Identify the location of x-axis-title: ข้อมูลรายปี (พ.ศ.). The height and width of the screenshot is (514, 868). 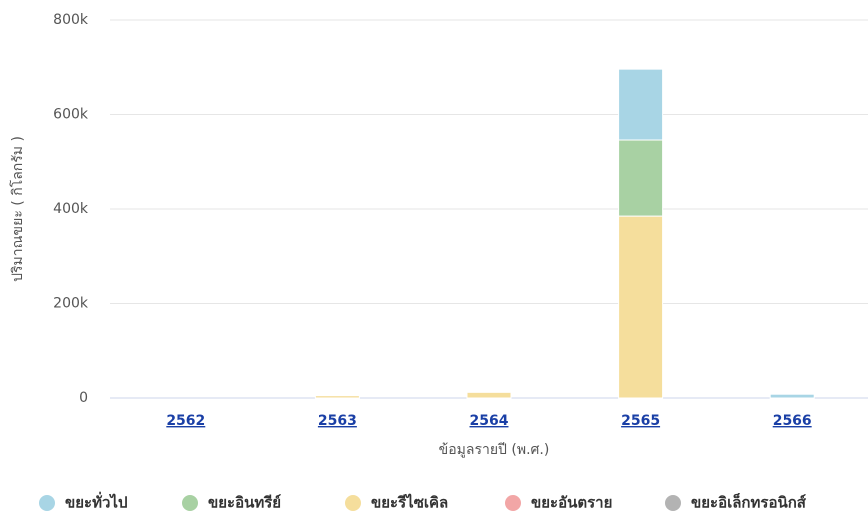
(494, 450).